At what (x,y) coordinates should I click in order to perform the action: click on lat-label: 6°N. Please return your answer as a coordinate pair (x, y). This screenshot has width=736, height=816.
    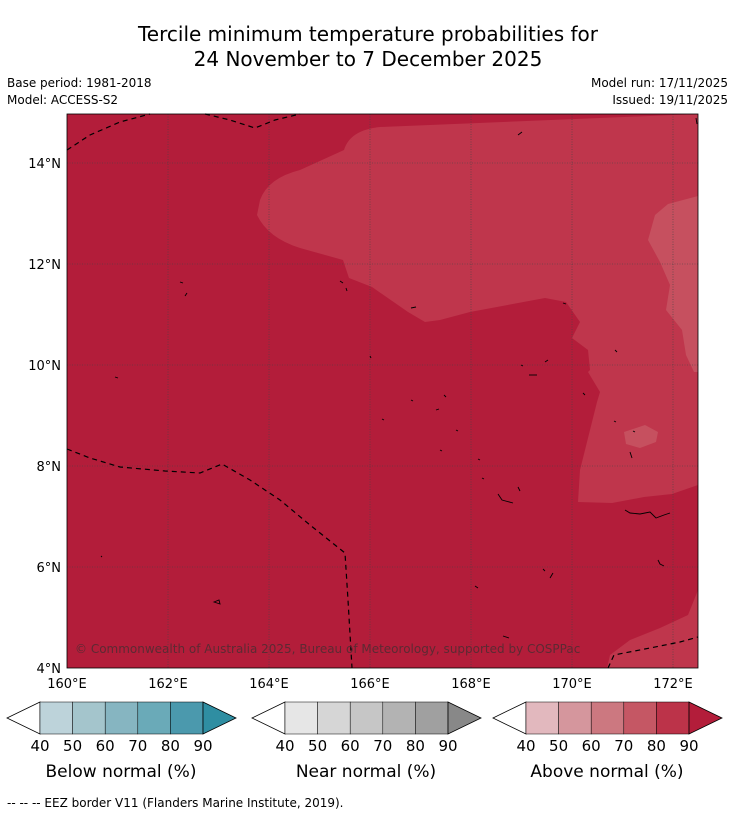
    Looking at the image, I should click on (49, 568).